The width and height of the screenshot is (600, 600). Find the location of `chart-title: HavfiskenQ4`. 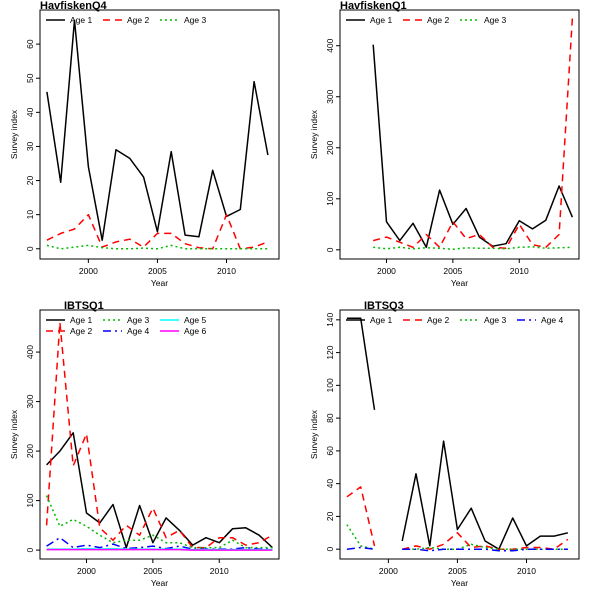

chart-title: HavfiskenQ4 is located at coordinates (74, 6).